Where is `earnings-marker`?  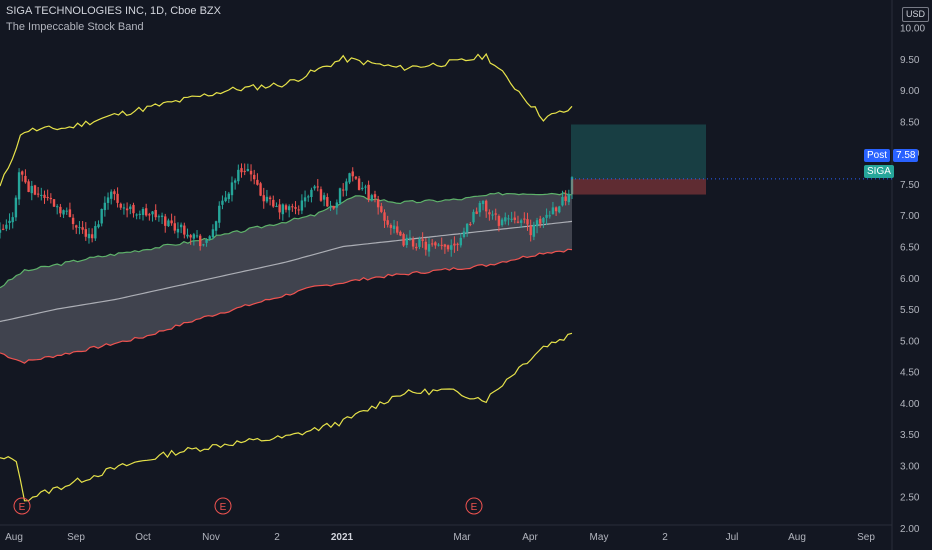
earnings-marker is located at coordinates (223, 506).